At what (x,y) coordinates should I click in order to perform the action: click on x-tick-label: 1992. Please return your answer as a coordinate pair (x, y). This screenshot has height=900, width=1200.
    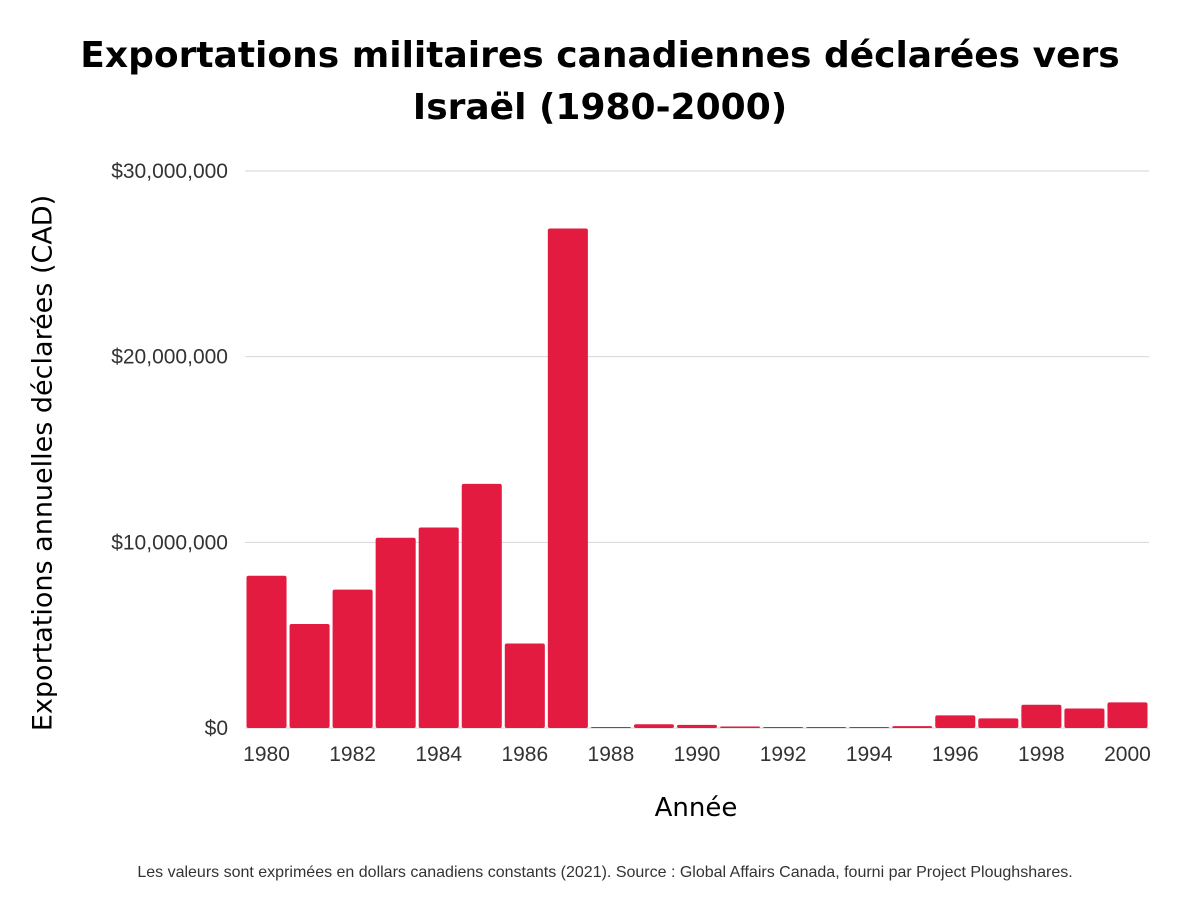
    Looking at the image, I should click on (783, 754).